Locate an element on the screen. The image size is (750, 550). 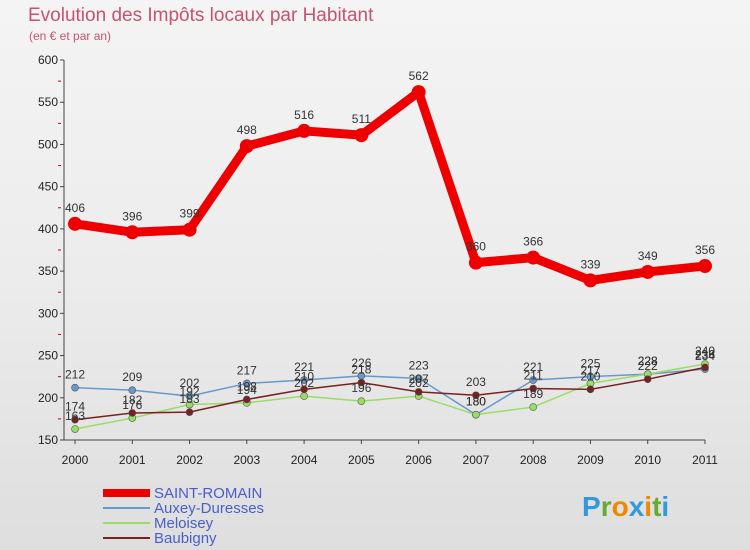
data-label: 198 is located at coordinates (247, 386).